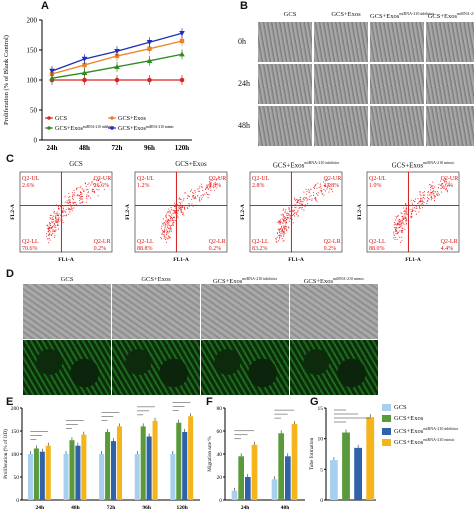 The image size is (474, 514). Describe the element at coordinates (132, 118) in the screenshot. I see `a-legend-label: GCS+Exos` at that location.